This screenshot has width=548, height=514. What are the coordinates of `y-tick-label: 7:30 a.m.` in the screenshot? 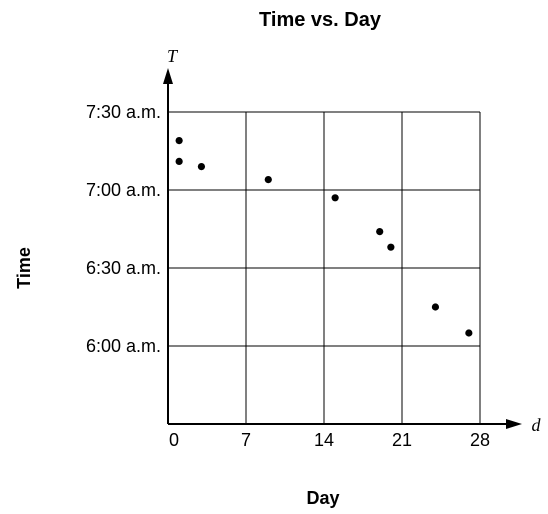 It's located at (123, 112).